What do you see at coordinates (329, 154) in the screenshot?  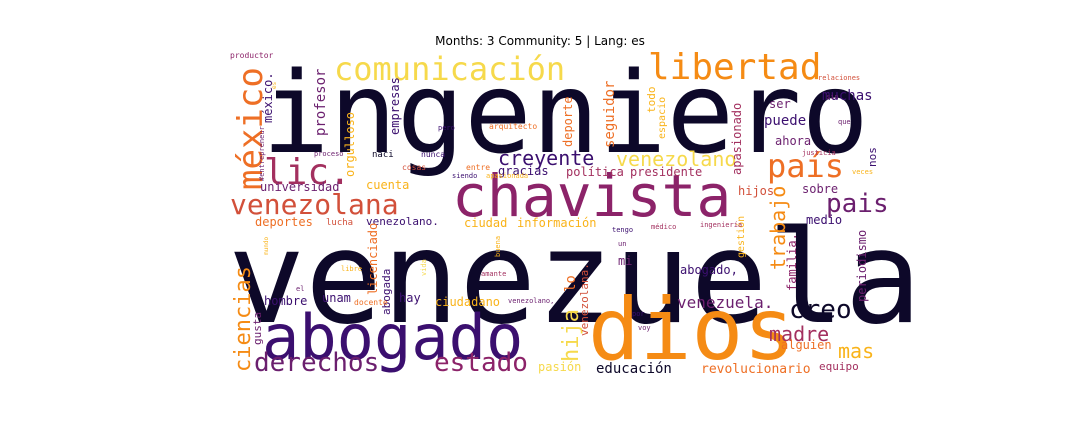 I see `cloud-word: proceso` at bounding box center [329, 154].